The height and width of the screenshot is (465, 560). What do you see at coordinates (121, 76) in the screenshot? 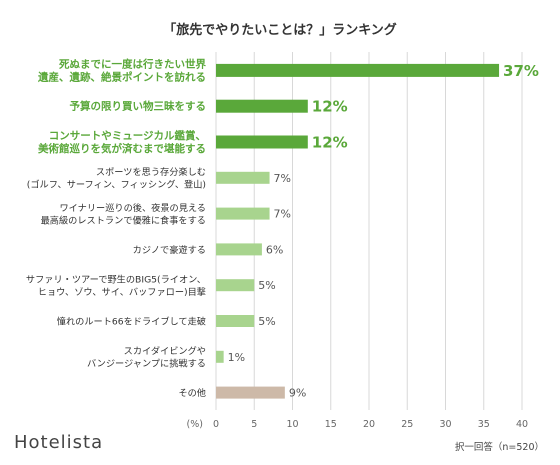
I see `category-label: 遺産、遺跡、絶景ポイントを訪れる` at bounding box center [121, 76].